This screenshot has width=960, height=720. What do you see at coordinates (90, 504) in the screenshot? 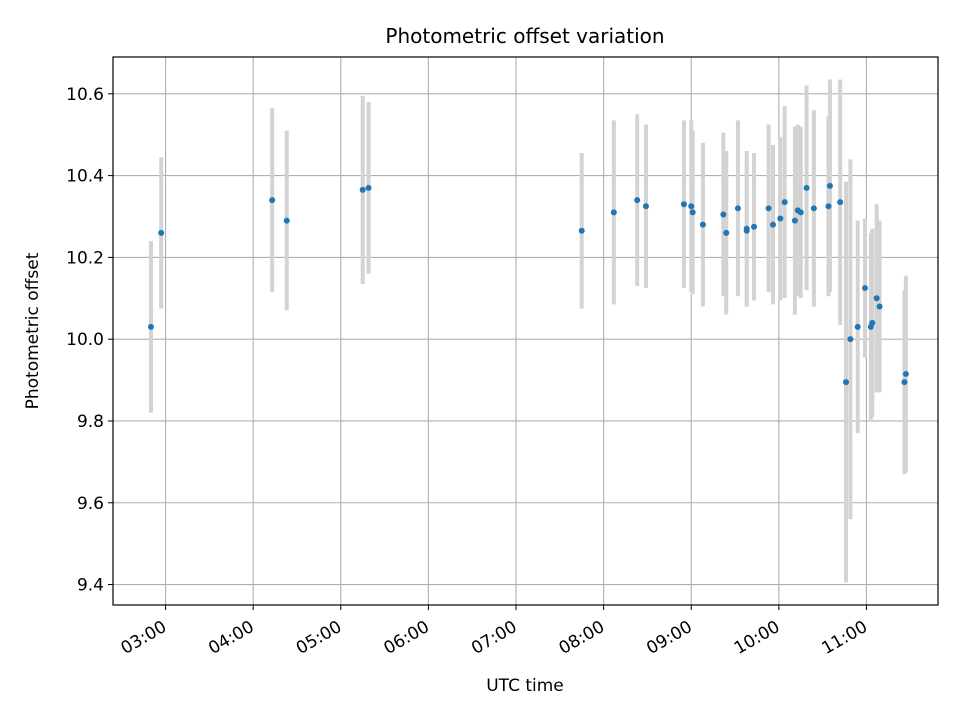
I see `y-tick-label: 9.6` at bounding box center [90, 504].